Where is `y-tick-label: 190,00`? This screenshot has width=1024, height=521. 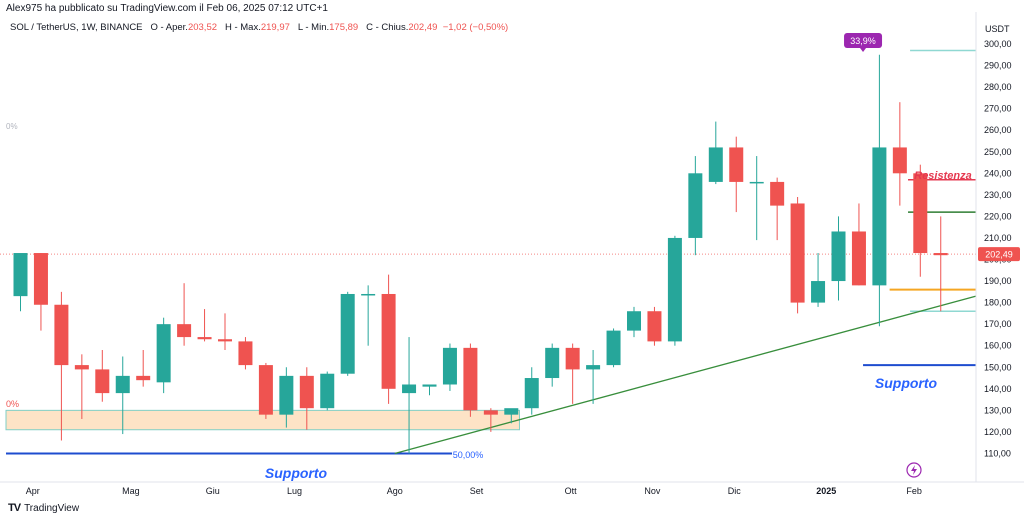 y-tick-label: 190,00 is located at coordinates (998, 281).